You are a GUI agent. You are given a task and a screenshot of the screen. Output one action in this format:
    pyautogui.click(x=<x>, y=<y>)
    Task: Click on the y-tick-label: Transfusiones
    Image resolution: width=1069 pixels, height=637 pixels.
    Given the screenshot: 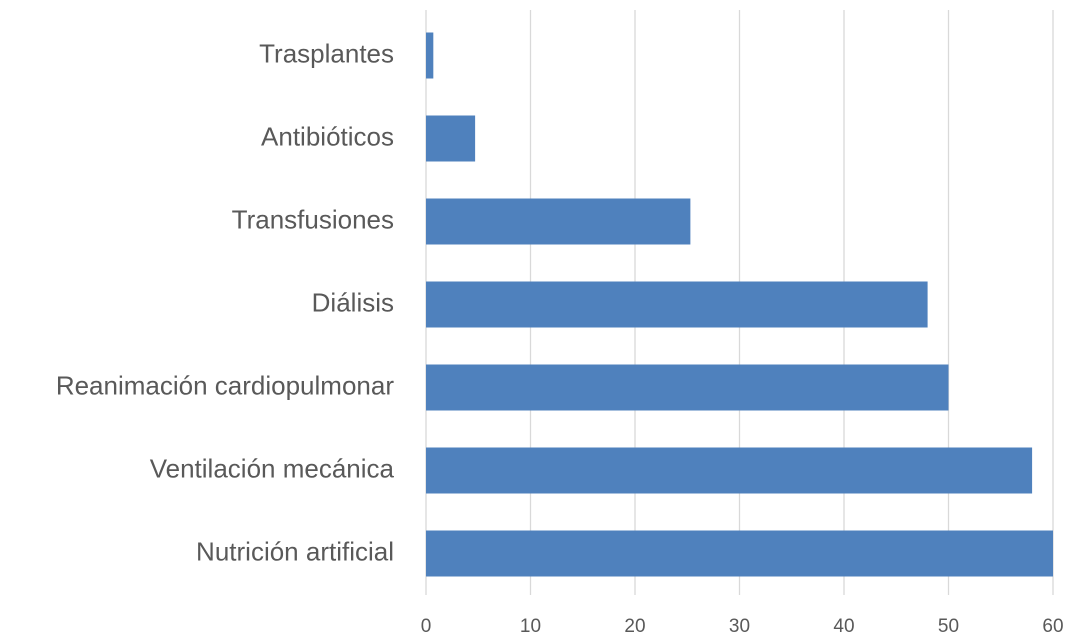 What is the action you would take?
    pyautogui.click(x=313, y=219)
    